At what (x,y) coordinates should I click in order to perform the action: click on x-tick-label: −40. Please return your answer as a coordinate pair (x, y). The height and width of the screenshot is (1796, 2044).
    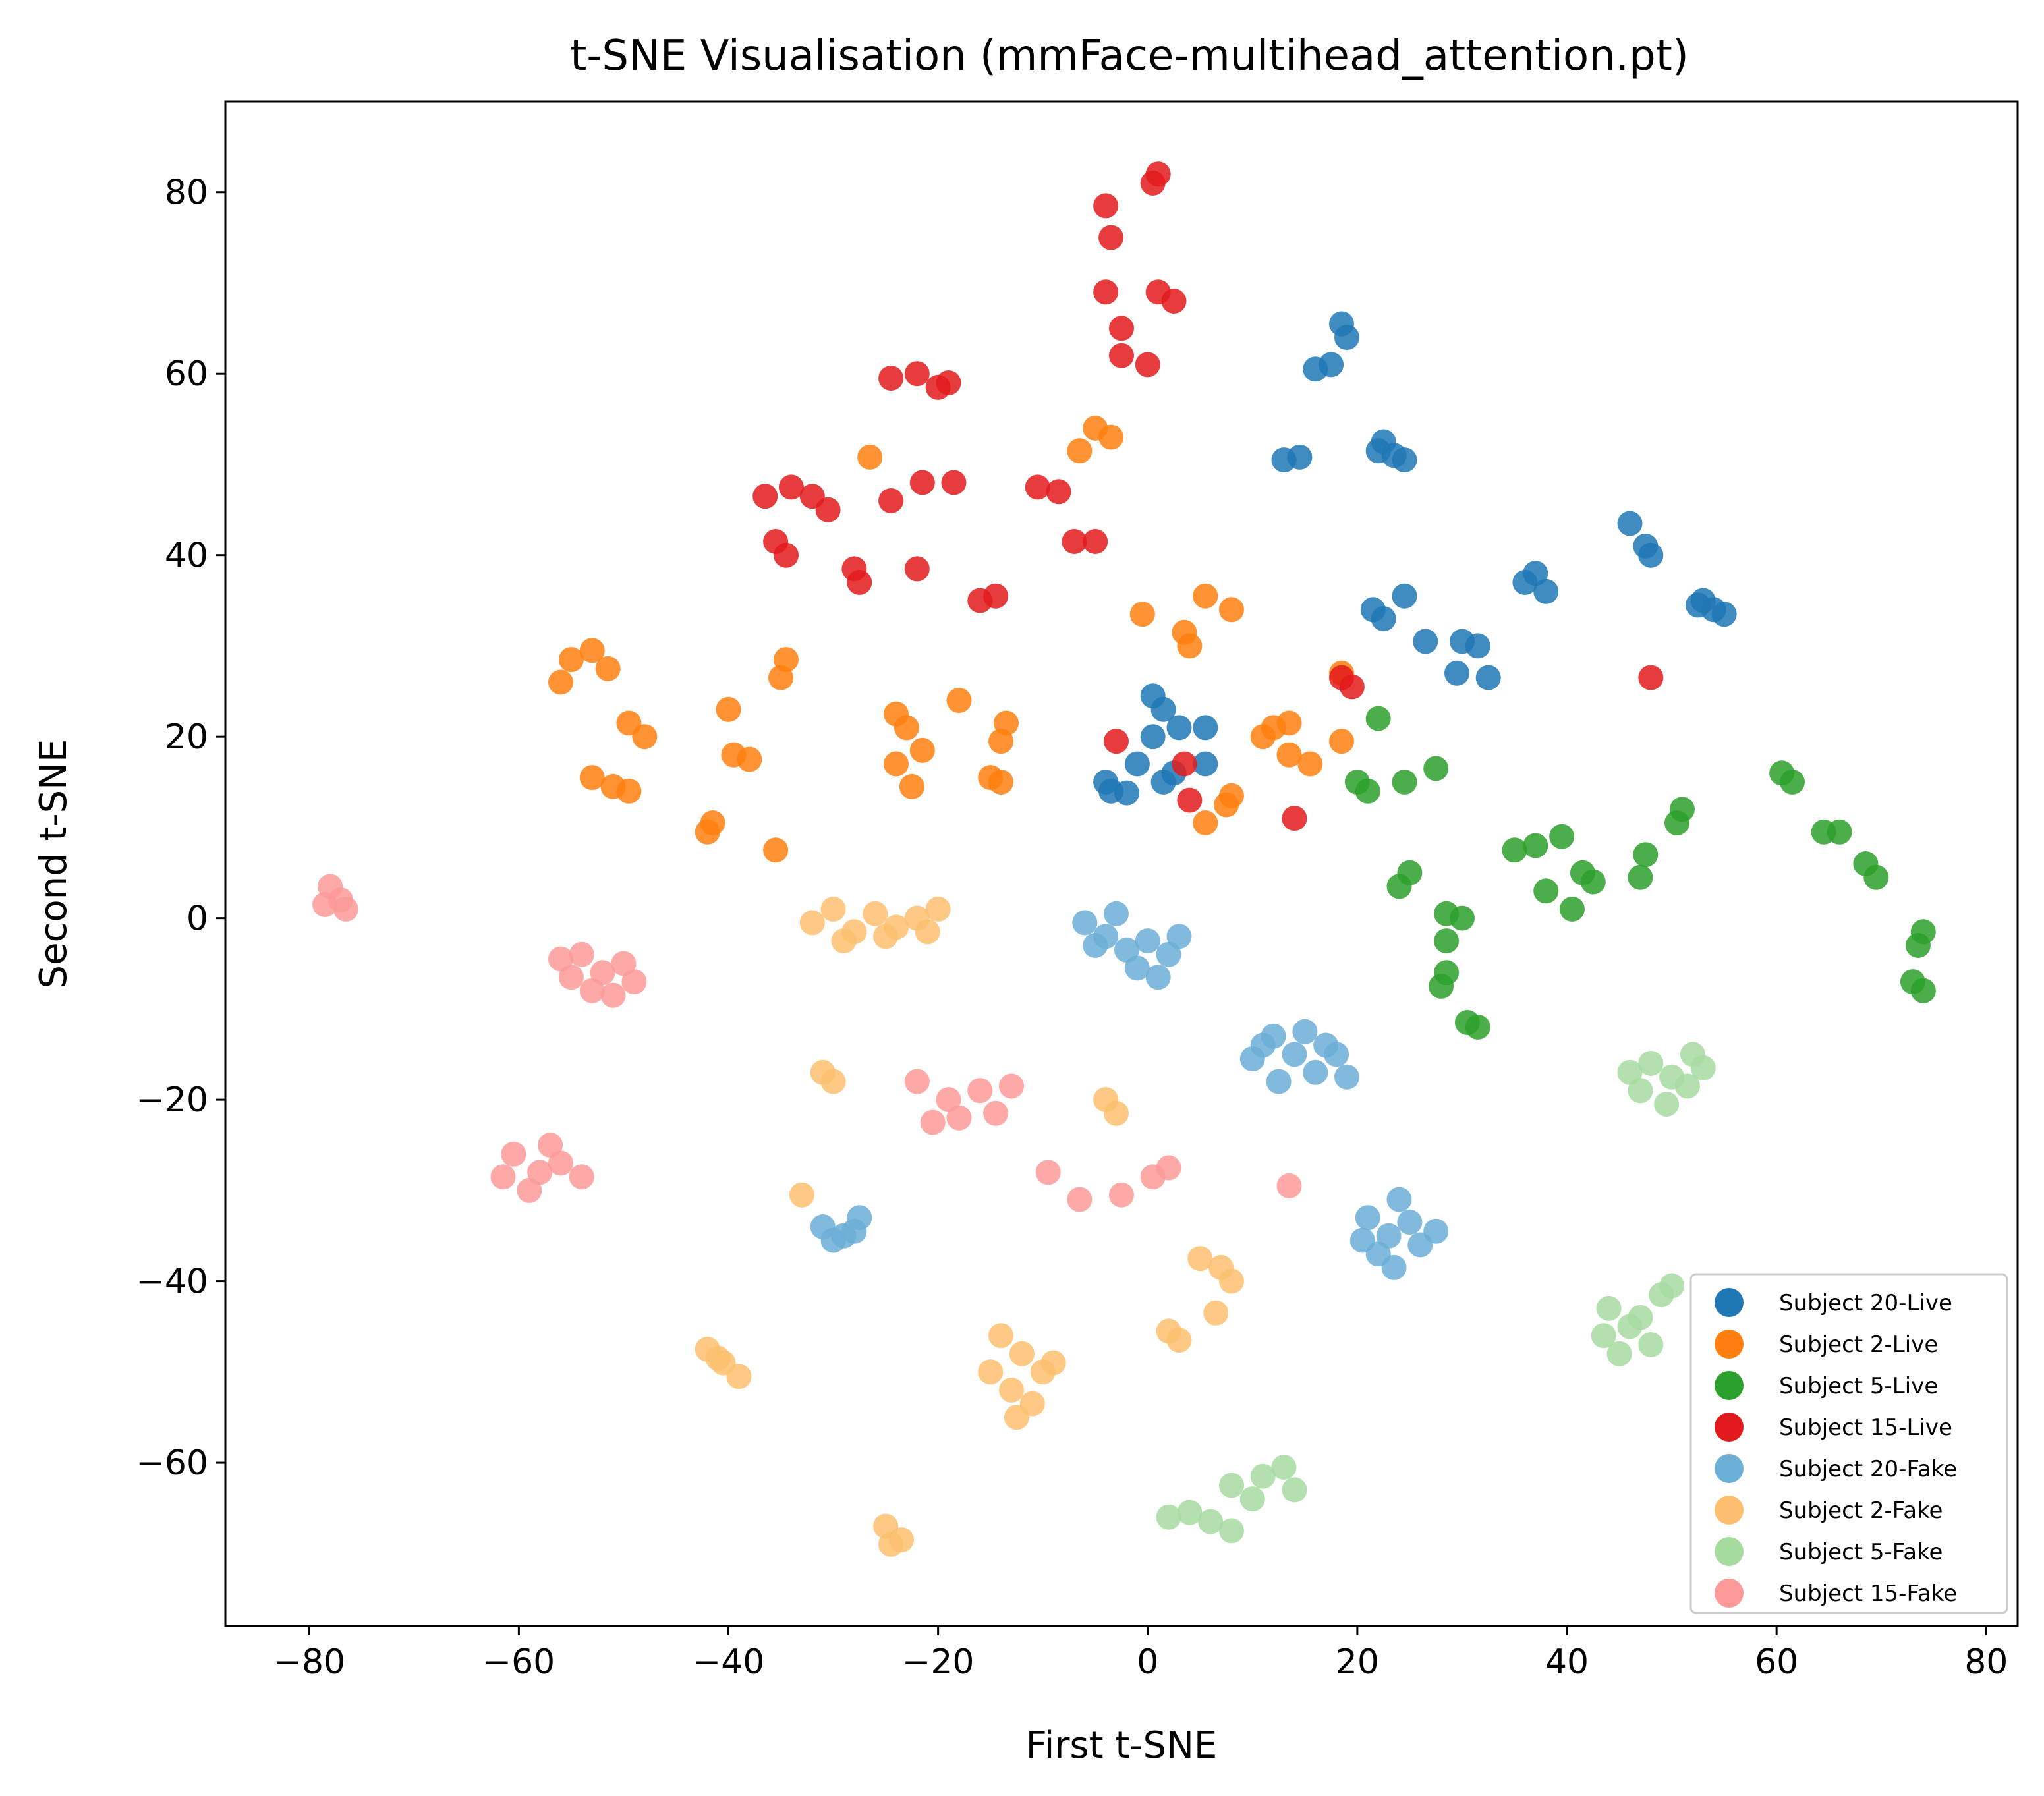
    Looking at the image, I should click on (729, 1662).